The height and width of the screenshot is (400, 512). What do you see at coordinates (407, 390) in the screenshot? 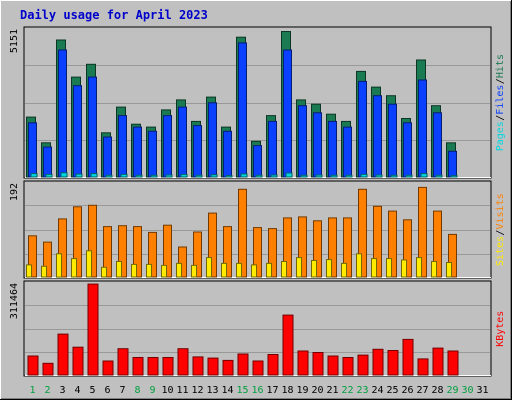
I see `x-tick-label-26: 26` at bounding box center [407, 390].